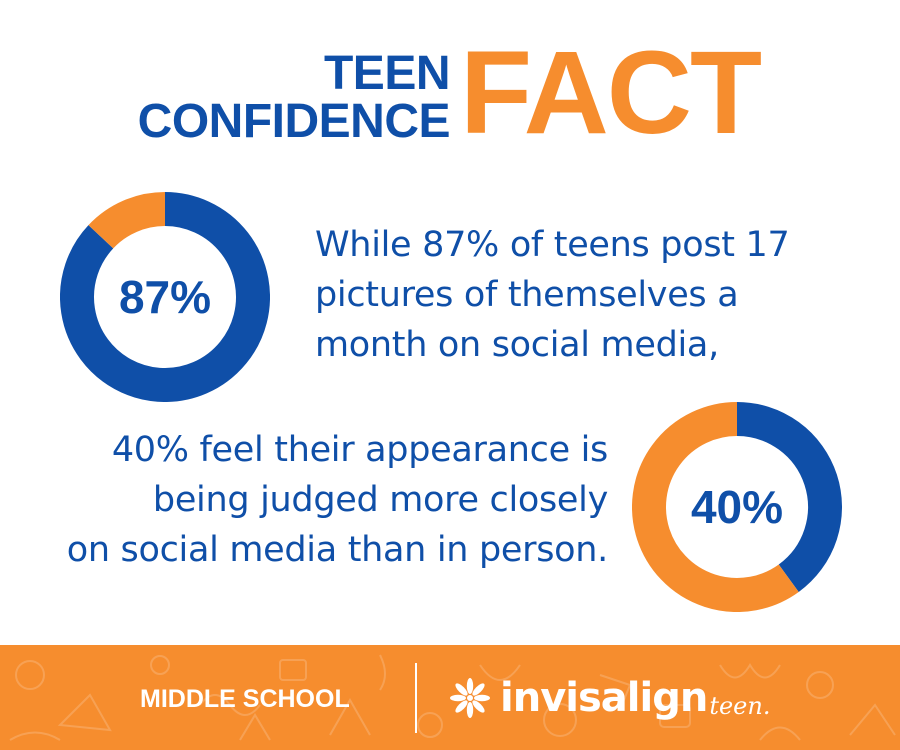 The height and width of the screenshot is (750, 900). Describe the element at coordinates (604, 698) in the screenshot. I see `brand-invisalign: invisalign` at that location.